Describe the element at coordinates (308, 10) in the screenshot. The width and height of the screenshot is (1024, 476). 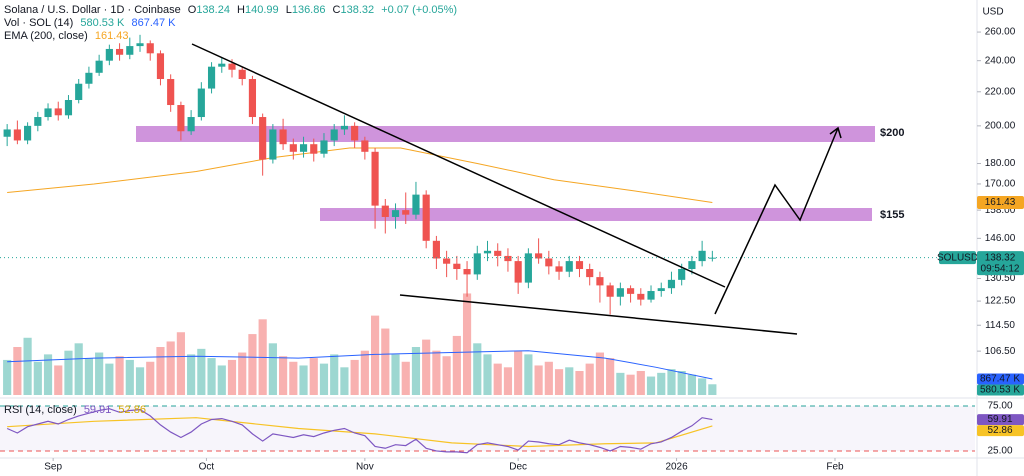
I see `ohlc-value: 136.86` at that location.